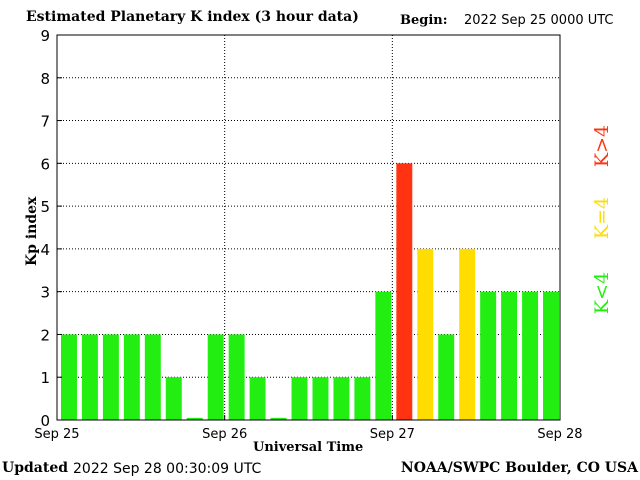 This screenshot has width=640, height=480. I want to click on x-tick-label: Sep 25, so click(56, 434).